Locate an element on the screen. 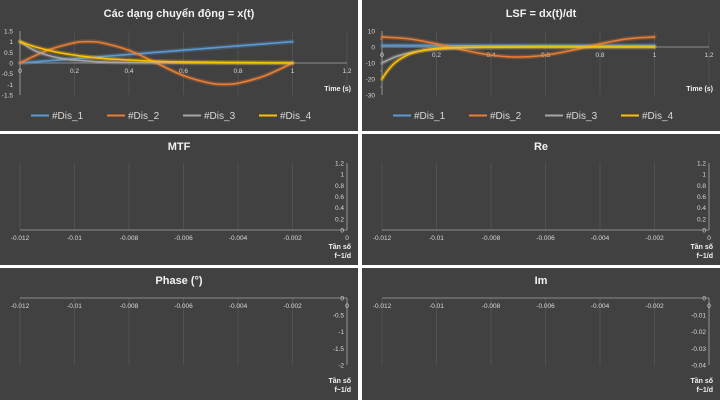 This screenshot has width=720, height=400. y-tick-label: -0.04 is located at coordinates (698, 366).